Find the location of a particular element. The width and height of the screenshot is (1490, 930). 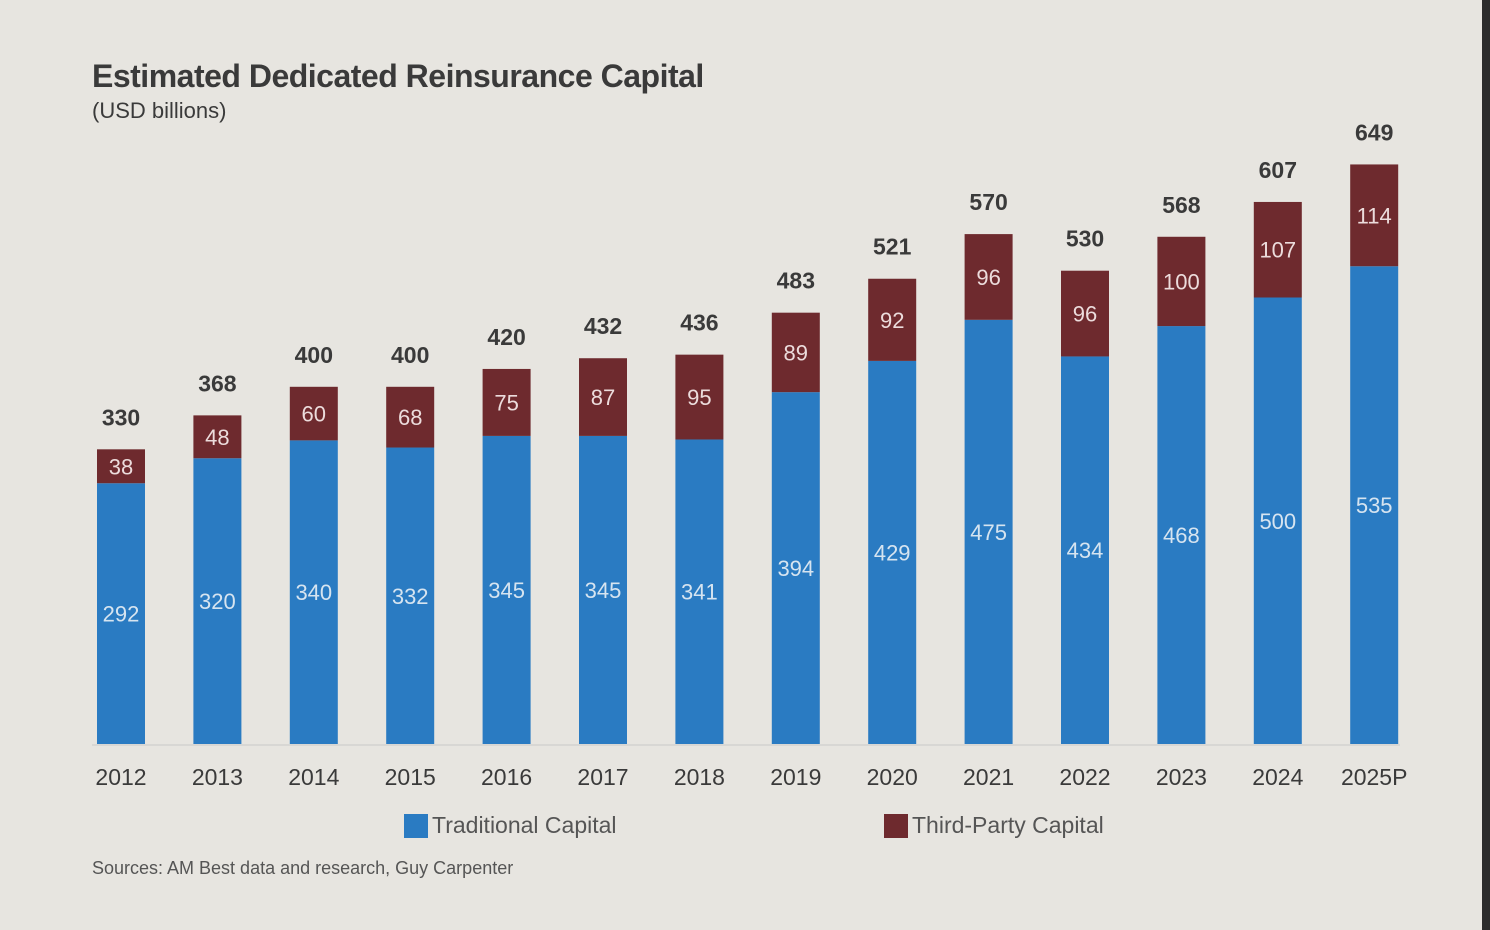

x-tick-2016: 2016 is located at coordinates (506, 777).